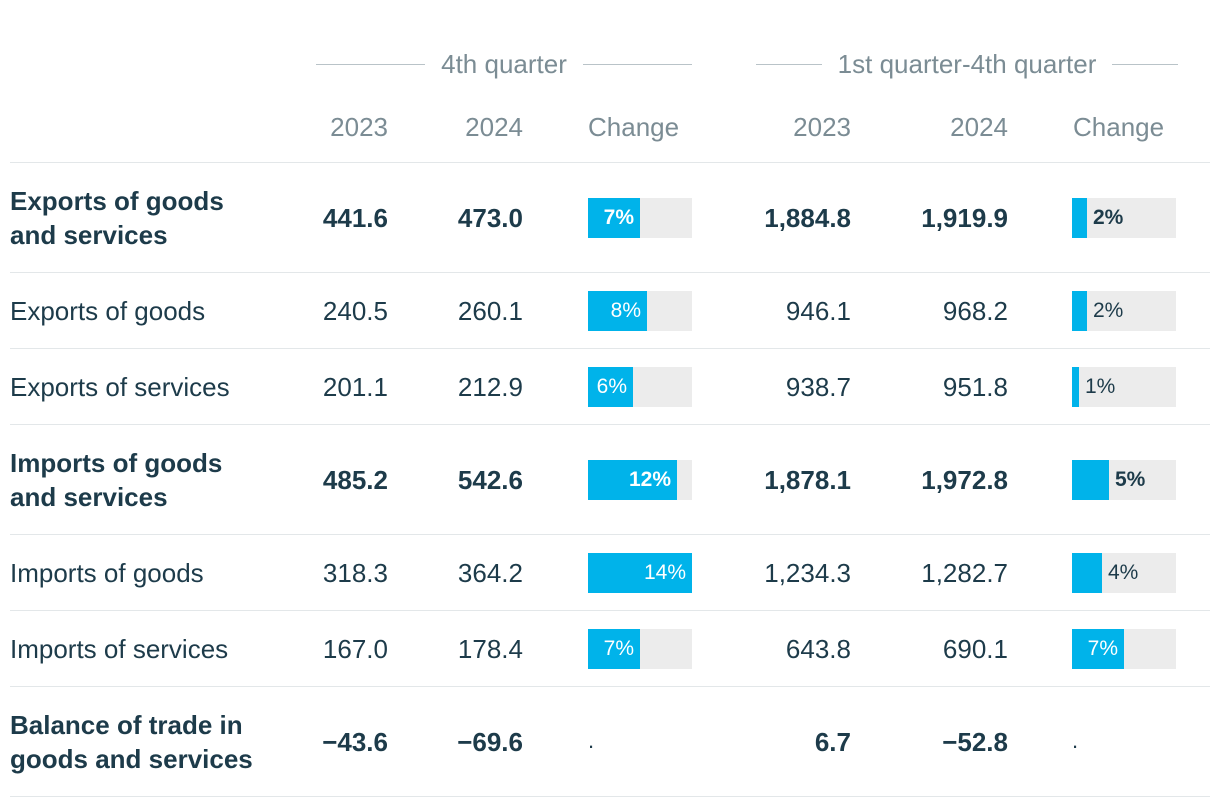 The height and width of the screenshot is (808, 1220). I want to click on cell-yr-2023: 938.7, so click(818, 387).